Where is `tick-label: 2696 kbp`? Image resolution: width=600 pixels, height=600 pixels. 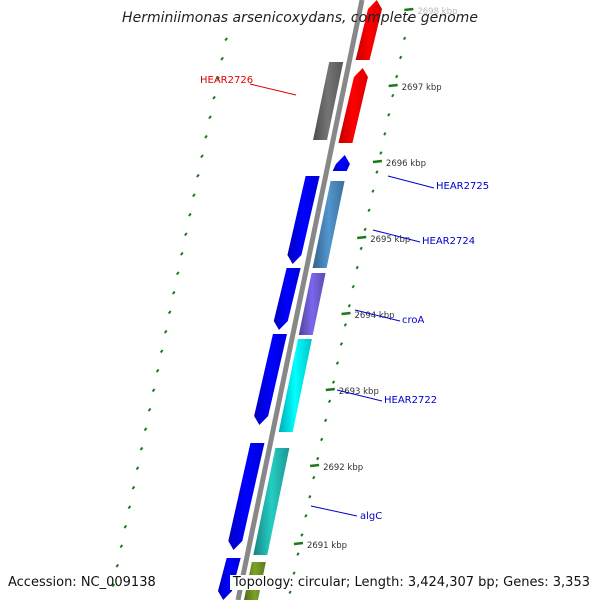
tick-label: 2696 kbp is located at coordinates (406, 164).